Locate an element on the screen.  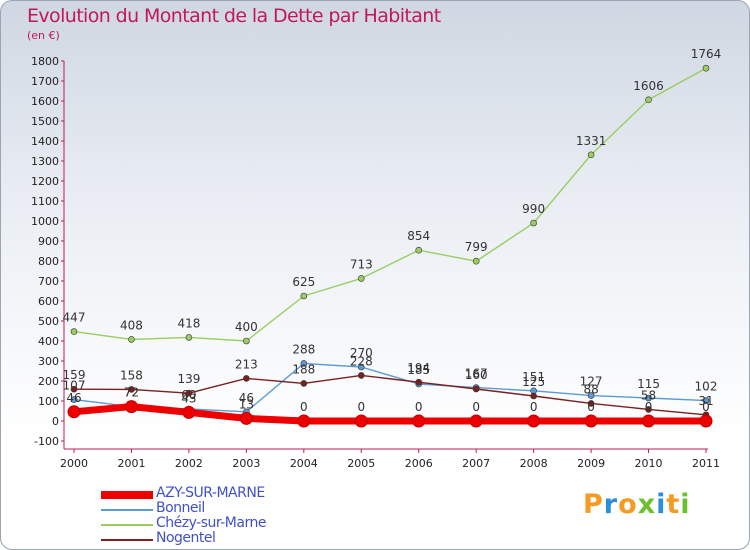
data-label: 213 is located at coordinates (246, 364).